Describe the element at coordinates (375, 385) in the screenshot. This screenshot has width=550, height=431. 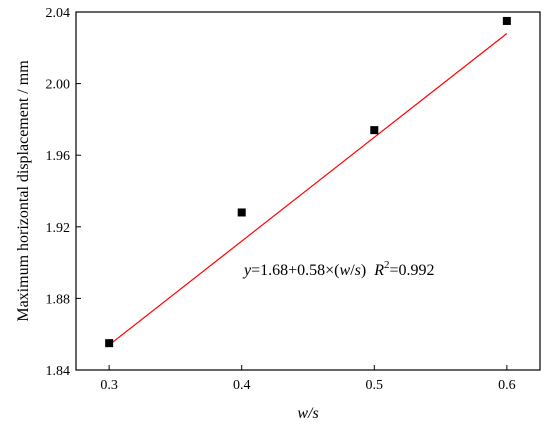
I see `x-tick-label: 0.5` at that location.